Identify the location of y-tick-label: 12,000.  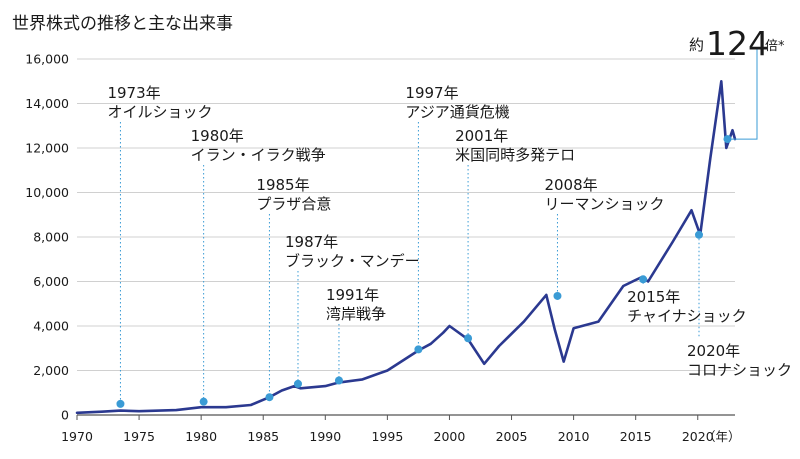
(47, 148).